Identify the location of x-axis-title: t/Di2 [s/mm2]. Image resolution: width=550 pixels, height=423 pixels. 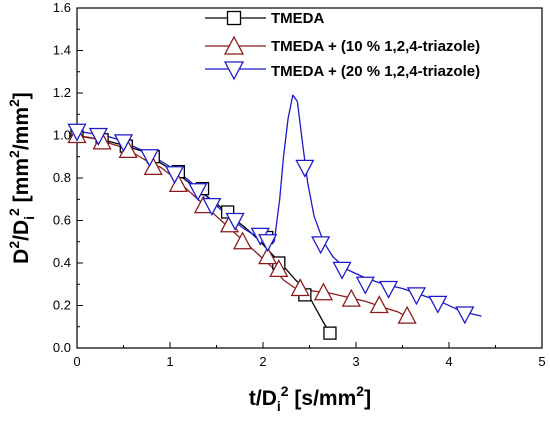
(310, 398).